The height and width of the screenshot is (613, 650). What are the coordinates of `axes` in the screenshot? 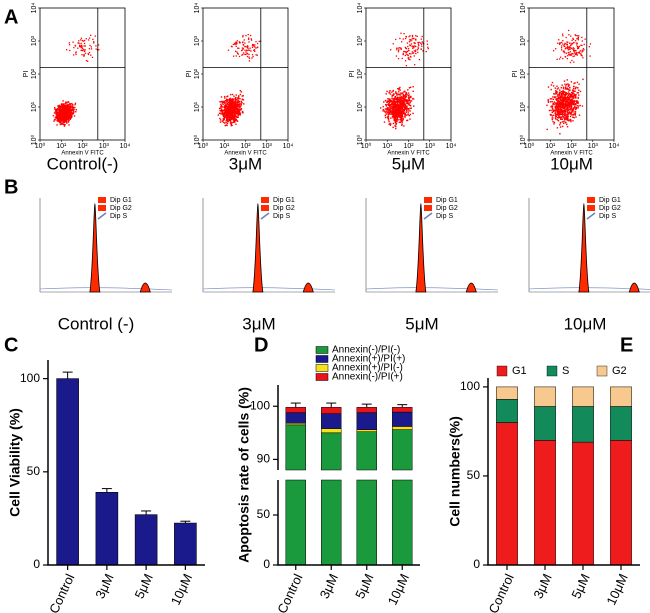 It's located at (126, 463).